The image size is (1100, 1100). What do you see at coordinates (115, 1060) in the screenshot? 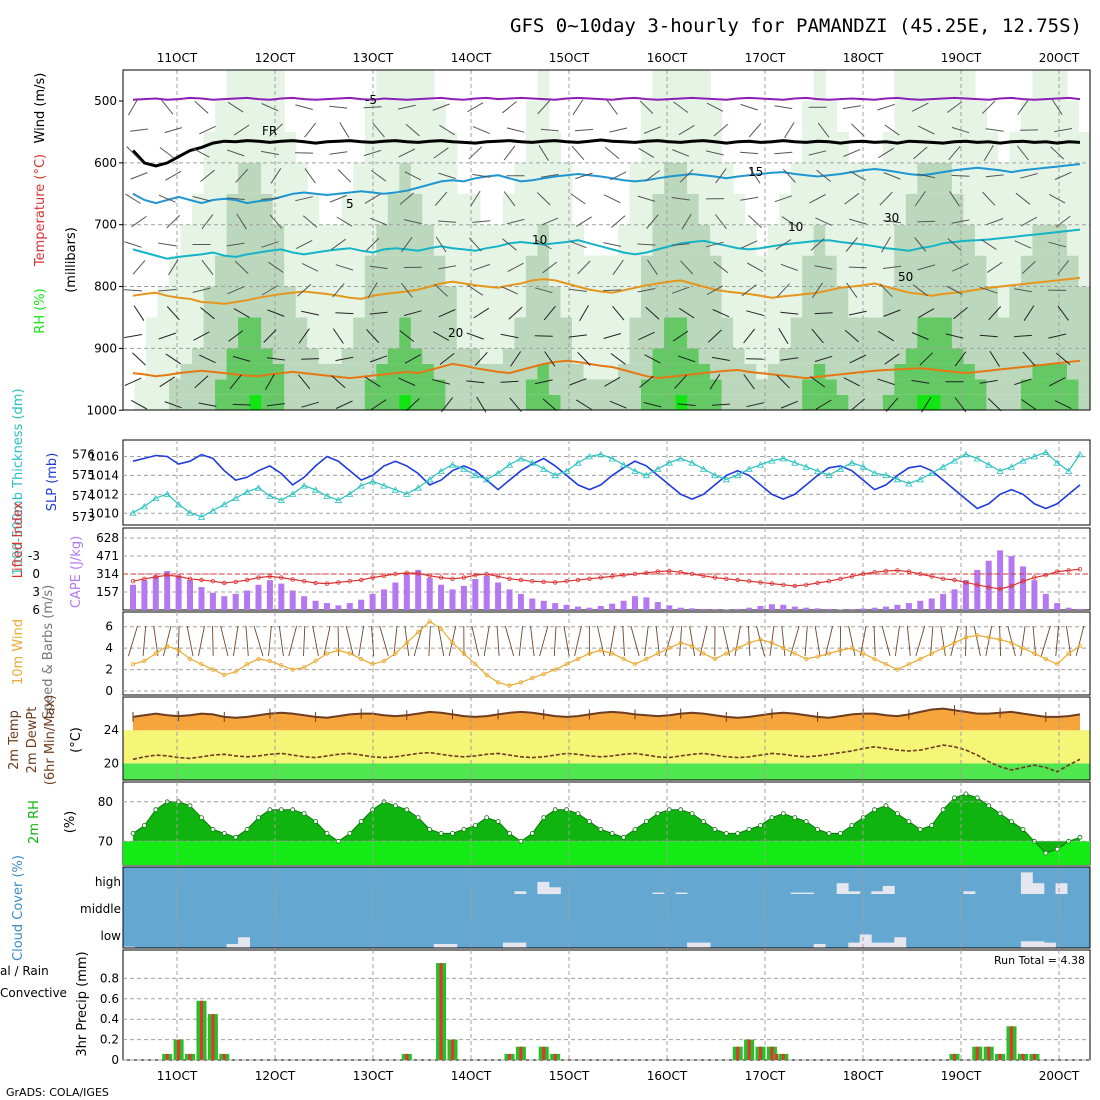
I see `precip-y-tick: 0` at bounding box center [115, 1060].